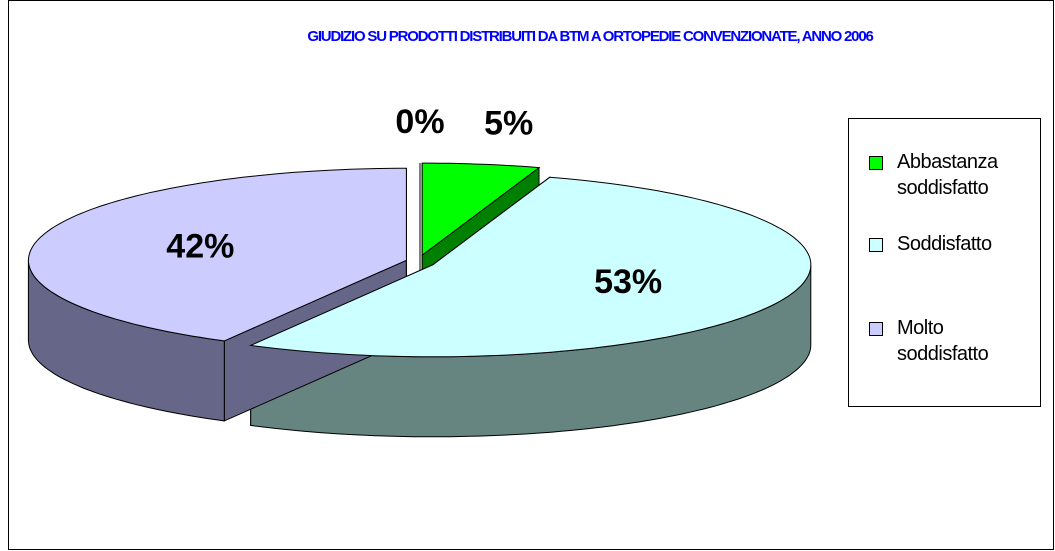  What do you see at coordinates (944, 244) in the screenshot?
I see `legend-label: Soddisfatto` at bounding box center [944, 244].